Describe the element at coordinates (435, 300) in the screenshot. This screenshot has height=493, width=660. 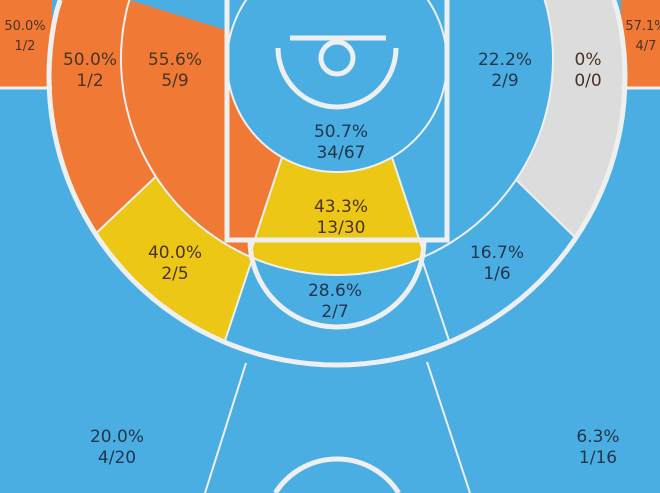
I see `zone-divider-right-elbow` at that location.